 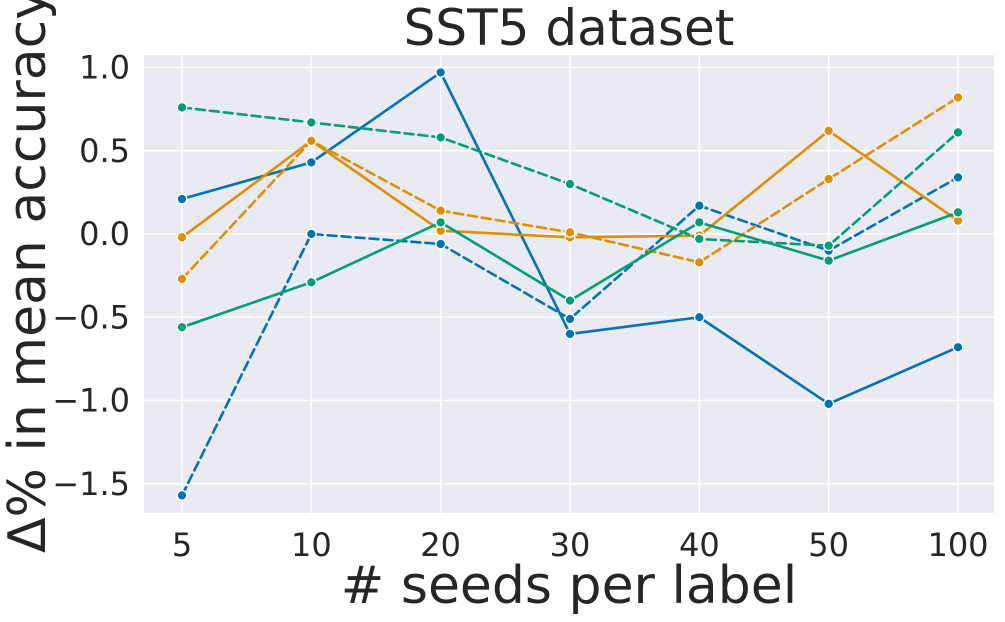 What do you see at coordinates (104, 234) in the screenshot?
I see `y-tick-label: 0.0` at bounding box center [104, 234].